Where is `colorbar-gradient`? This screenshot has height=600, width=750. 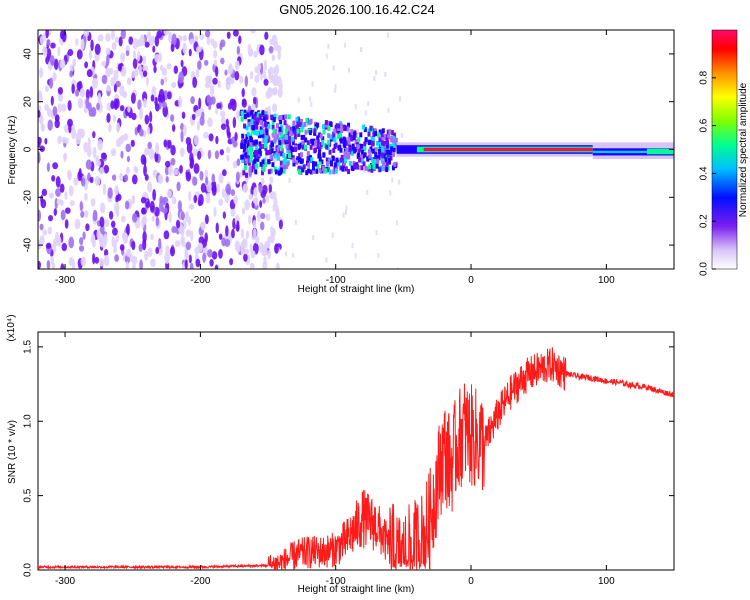 colorbar-gradient is located at coordinates (724, 149).